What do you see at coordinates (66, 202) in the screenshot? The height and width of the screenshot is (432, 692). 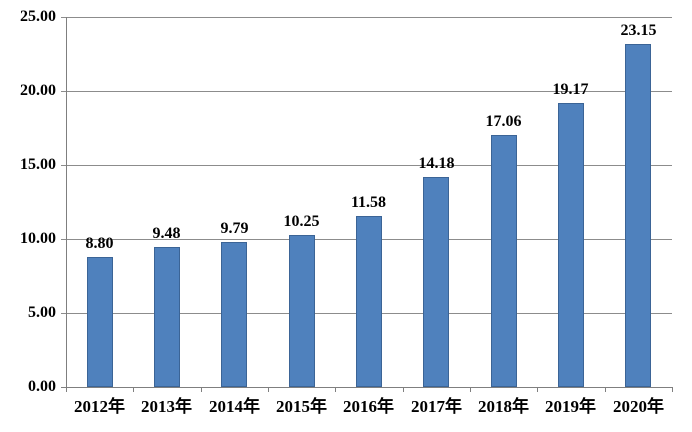 I see `y-axis-line` at bounding box center [66, 202].